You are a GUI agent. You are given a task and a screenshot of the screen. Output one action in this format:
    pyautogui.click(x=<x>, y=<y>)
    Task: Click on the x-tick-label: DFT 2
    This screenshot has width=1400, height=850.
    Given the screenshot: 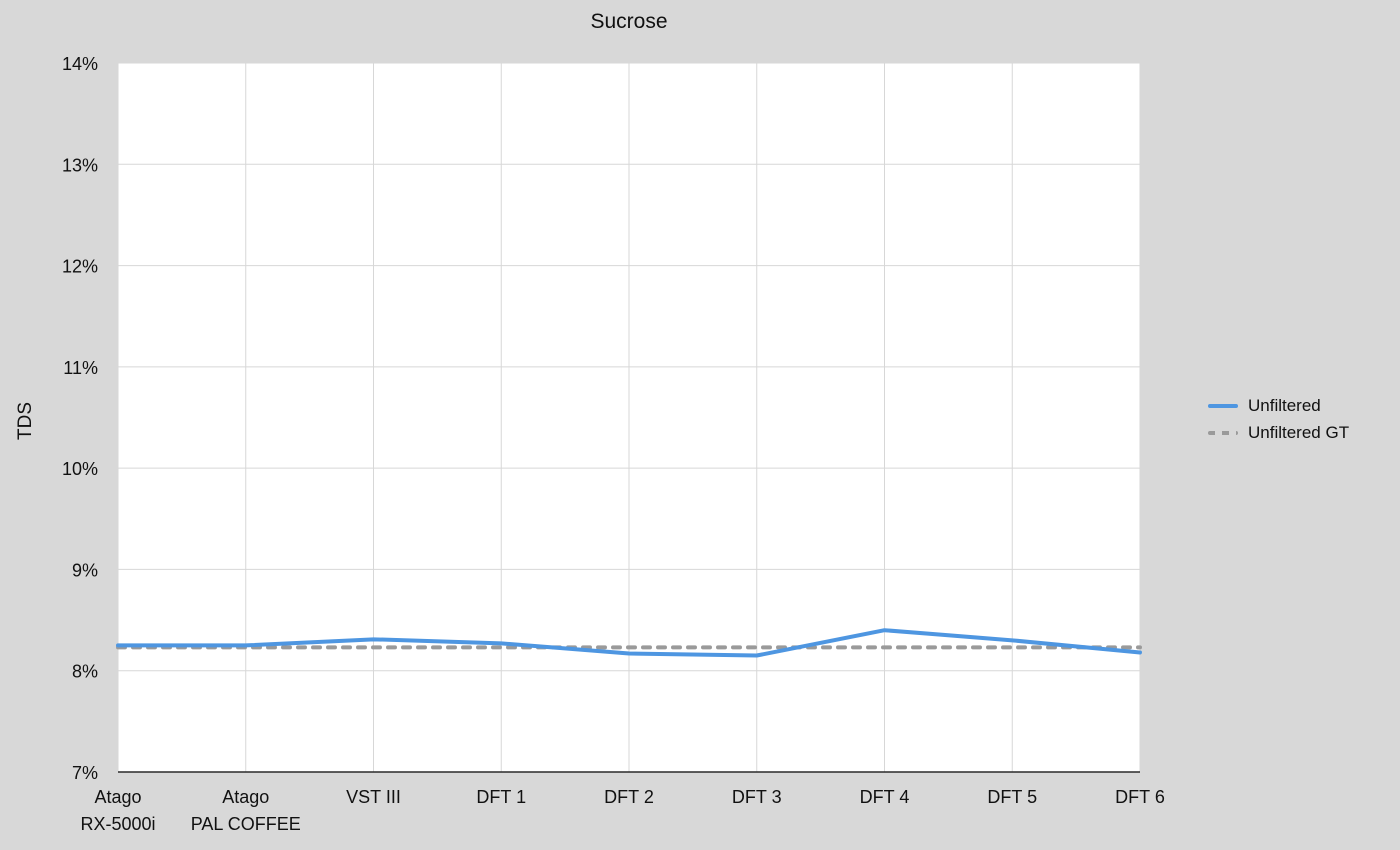 What is the action you would take?
    pyautogui.click(x=629, y=797)
    